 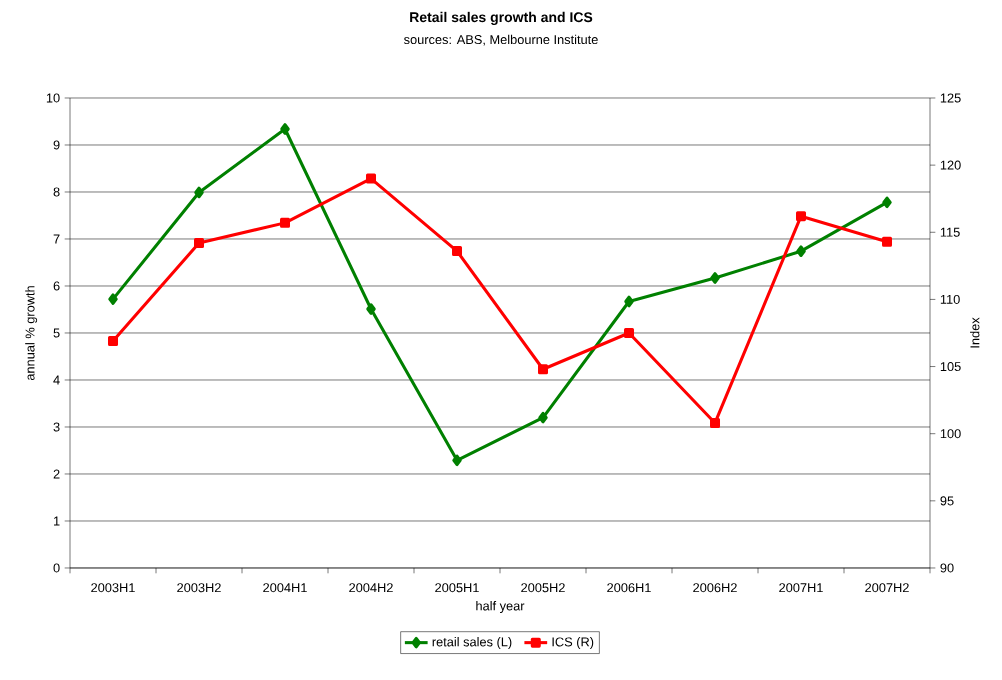 What do you see at coordinates (801, 588) in the screenshot?
I see `x-tick-label: 2007H1` at bounding box center [801, 588].